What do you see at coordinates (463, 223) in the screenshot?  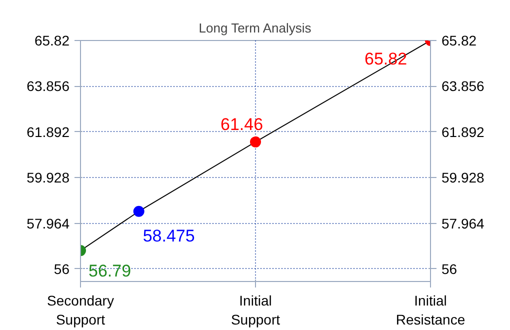 I see `y2-tick-label: 57.964` at bounding box center [463, 223].